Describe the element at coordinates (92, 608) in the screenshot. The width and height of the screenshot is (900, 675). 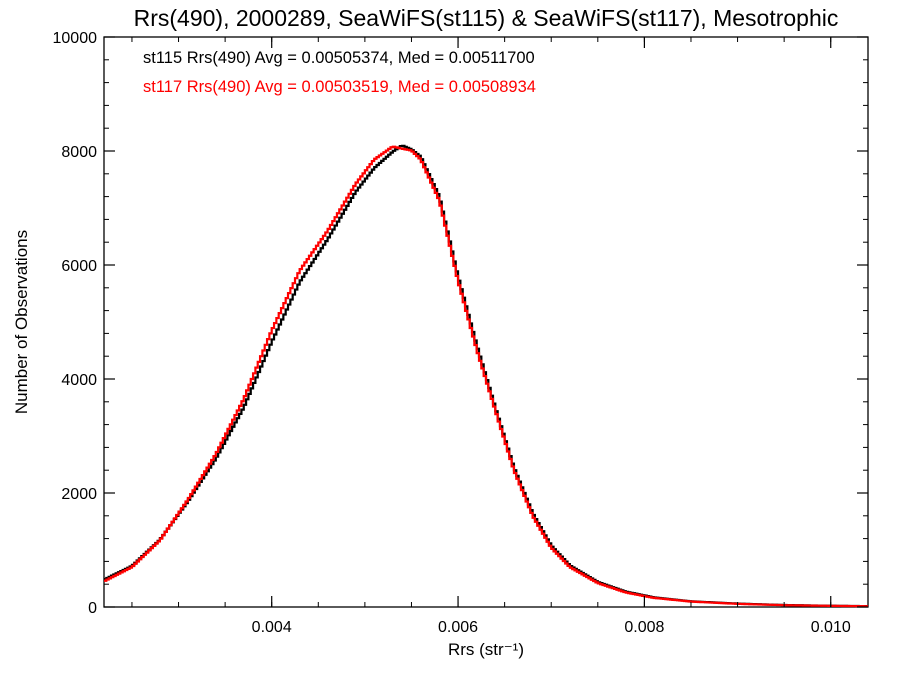
I see `y-tick-label: 0` at that location.